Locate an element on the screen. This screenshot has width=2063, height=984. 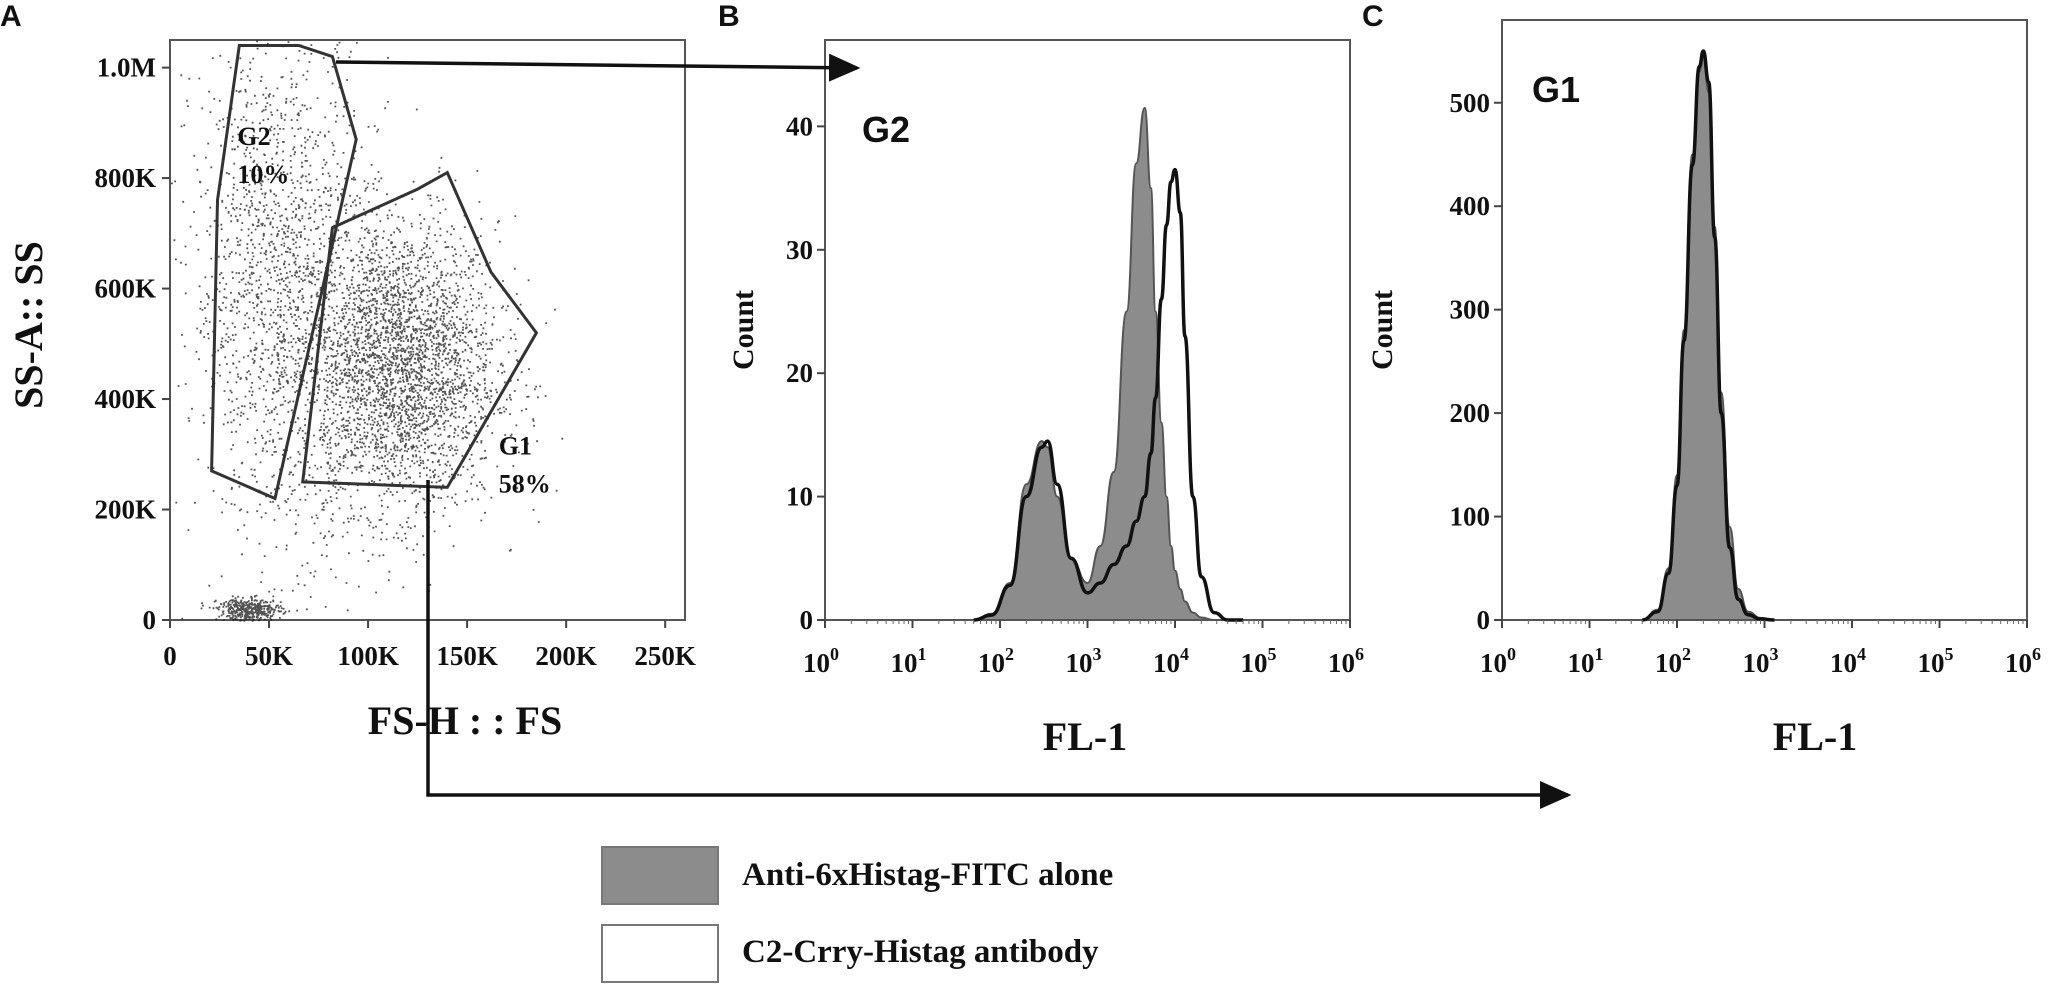
y-tick-label: 10 is located at coordinates (799, 497).